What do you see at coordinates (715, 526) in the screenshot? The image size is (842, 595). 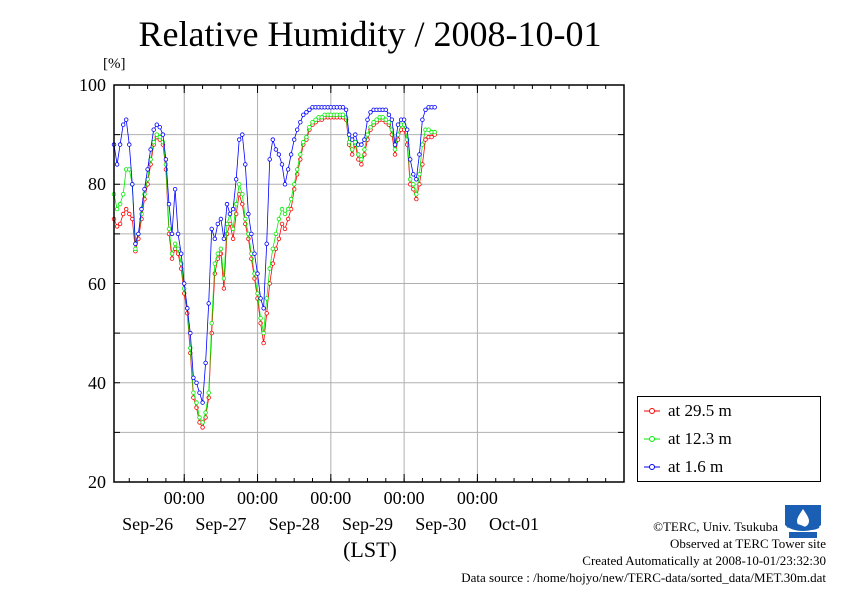 I see `copyright-text: ©TERC, Univ. Tsukuba` at bounding box center [715, 526].